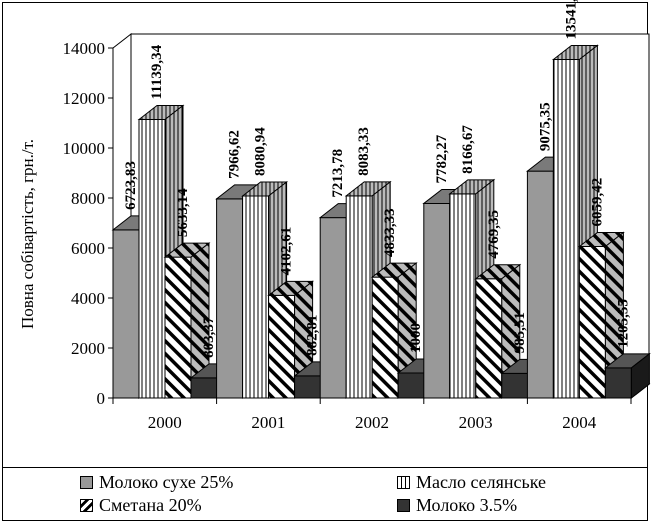  What do you see at coordinates (545, 126) in the screenshot?
I see `data-label-milk-powder-2004: 9075,35` at bounding box center [545, 126].